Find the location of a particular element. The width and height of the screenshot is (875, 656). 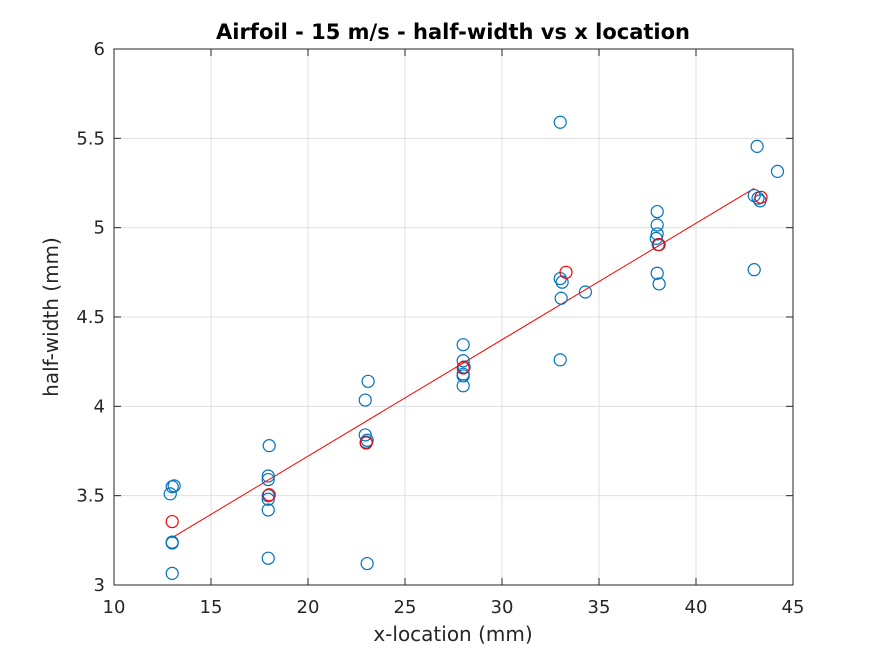

x-tick-label: 40 is located at coordinates (696, 607).